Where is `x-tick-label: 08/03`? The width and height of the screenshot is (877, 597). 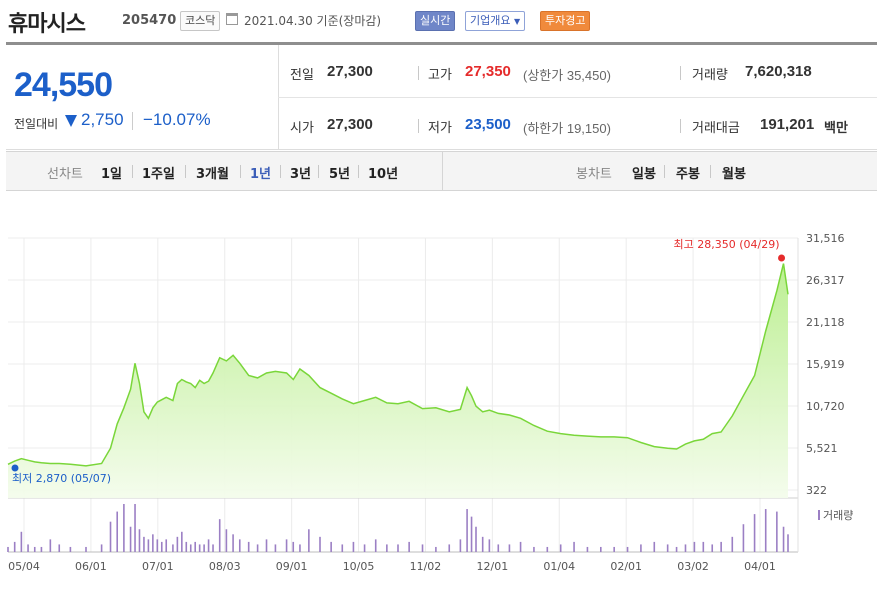 x-tick-label: 08/03 is located at coordinates (225, 566).